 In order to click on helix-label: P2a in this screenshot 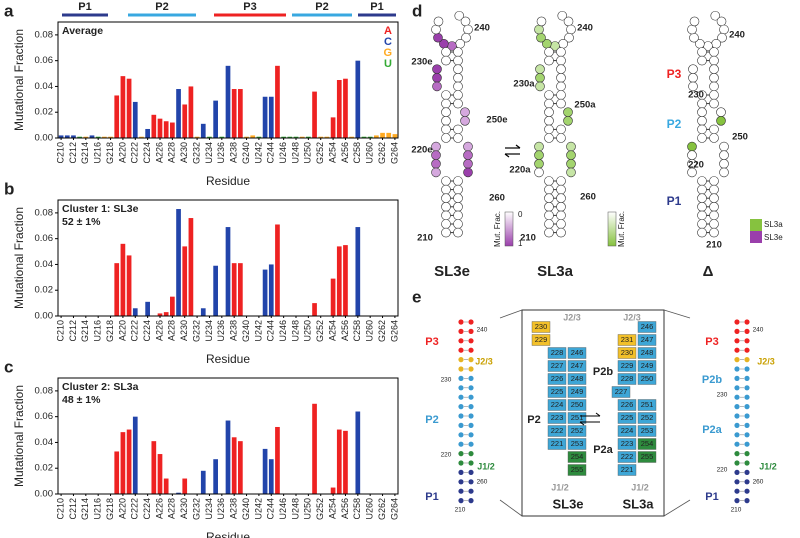, I will do `click(712, 430)`.